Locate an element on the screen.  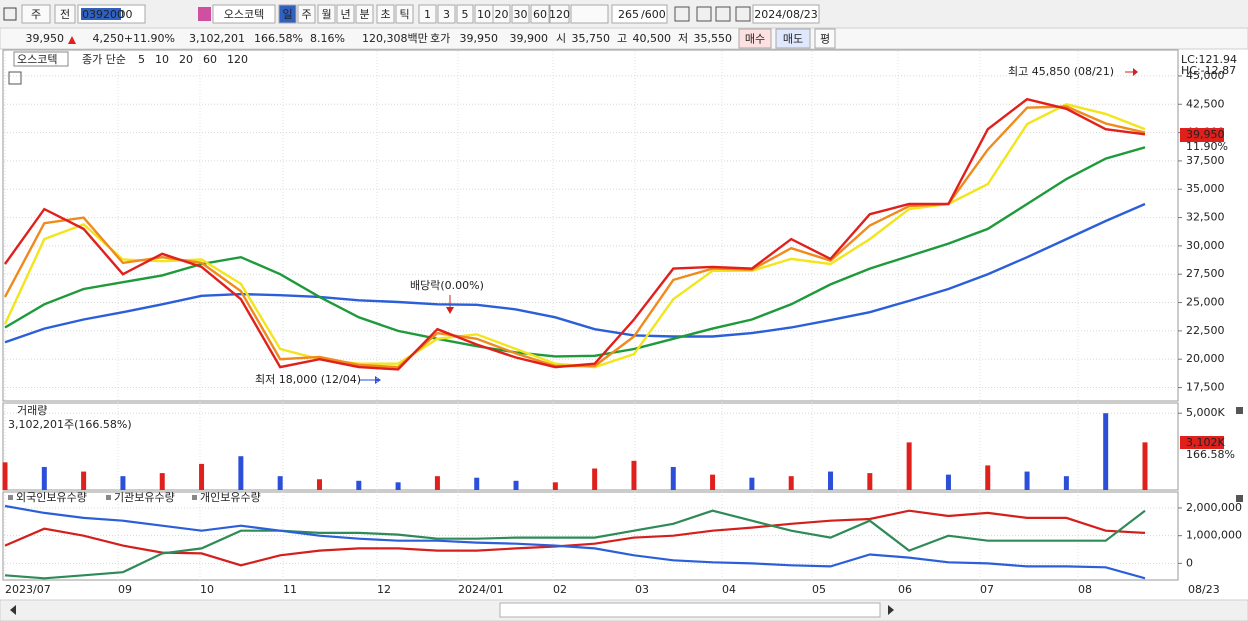
scroll-right is located at coordinates (891, 610).